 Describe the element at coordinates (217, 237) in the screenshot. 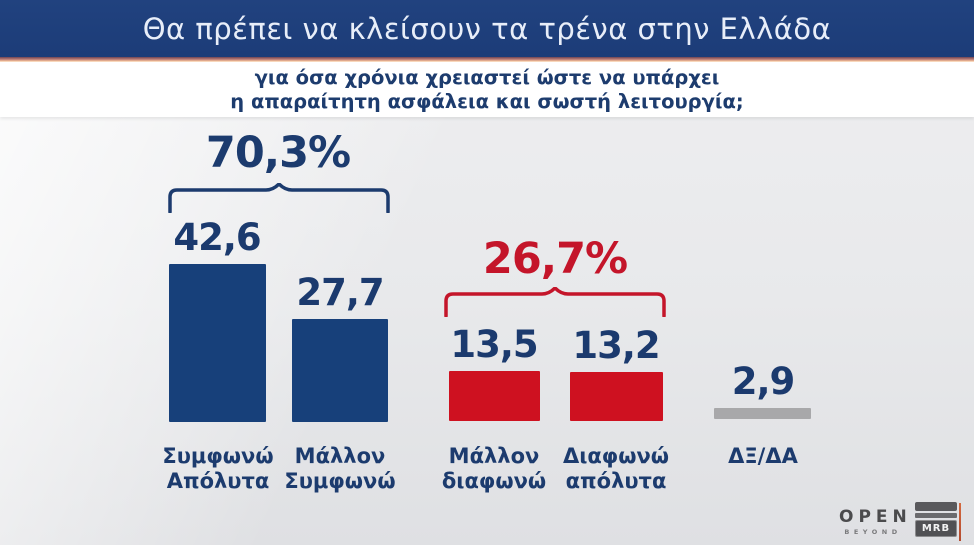

I see `value-label-agree-strong: 42,6` at that location.